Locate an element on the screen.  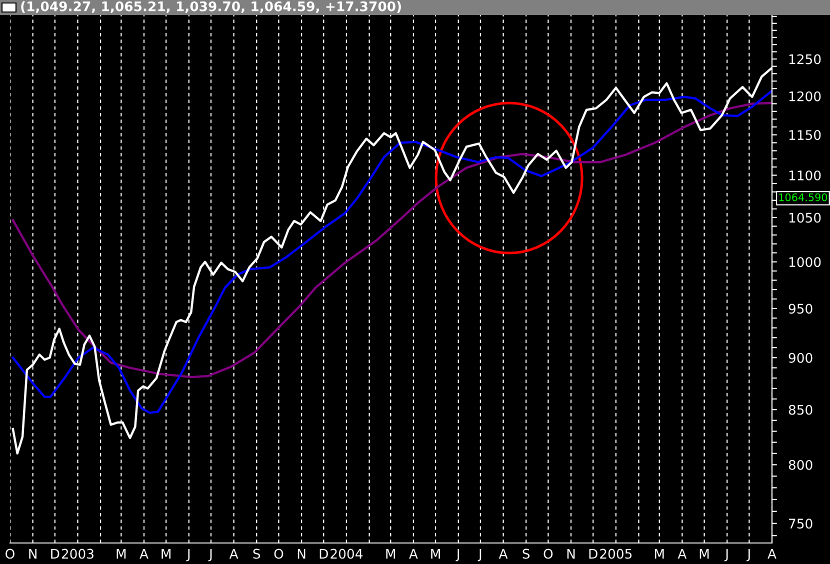
y-tick-label: 1000 is located at coordinates (805, 262).